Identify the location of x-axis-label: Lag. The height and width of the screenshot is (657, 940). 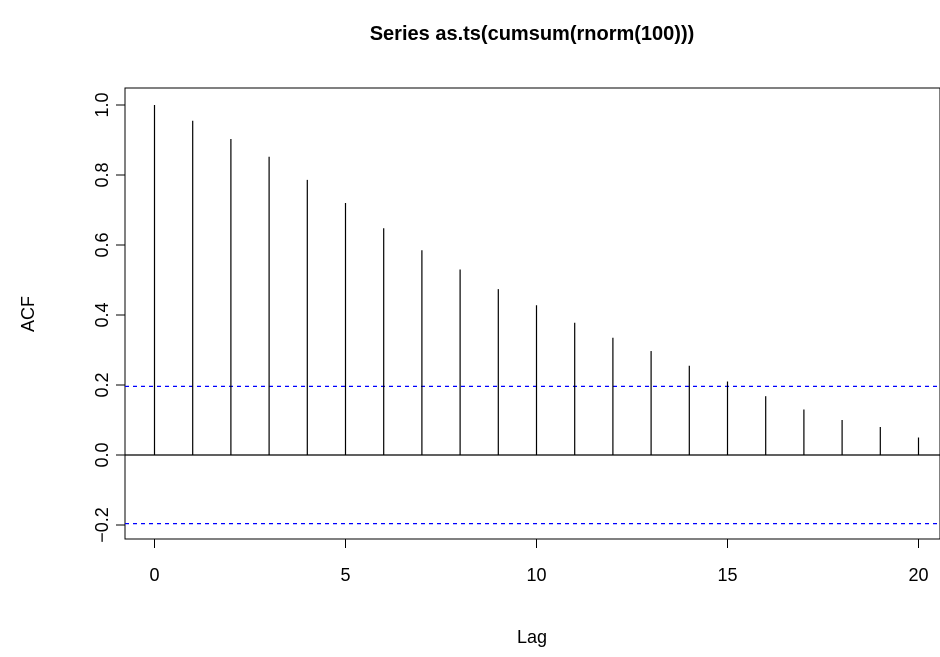
(532, 637).